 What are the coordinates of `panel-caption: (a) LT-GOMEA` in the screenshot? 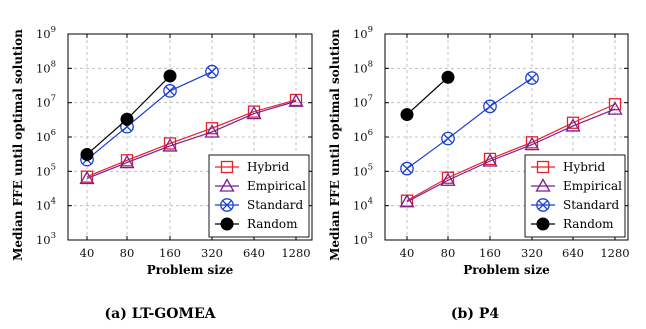 It's located at (161, 314).